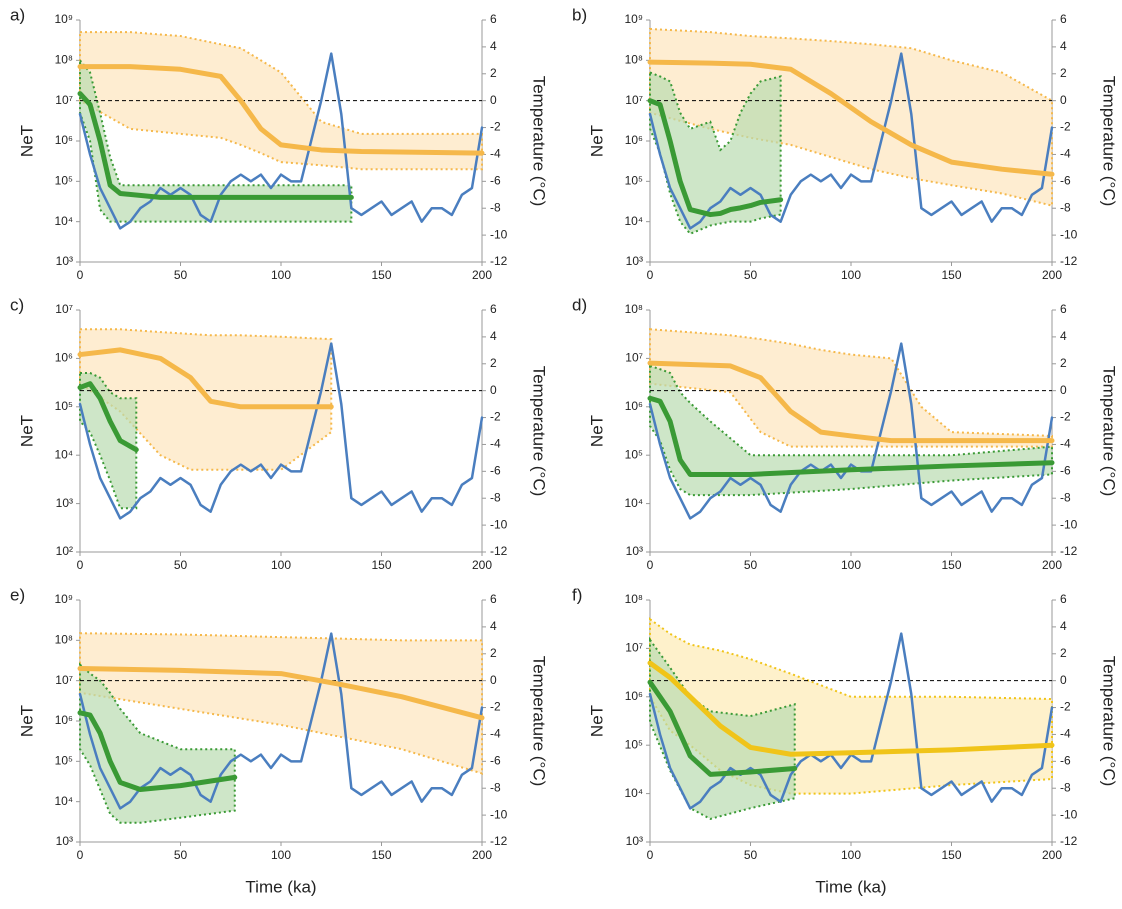 Image resolution: width=1122 pixels, height=909 pixels. Describe the element at coordinates (17, 14) in the screenshot. I see `panel-label: a)` at that location.